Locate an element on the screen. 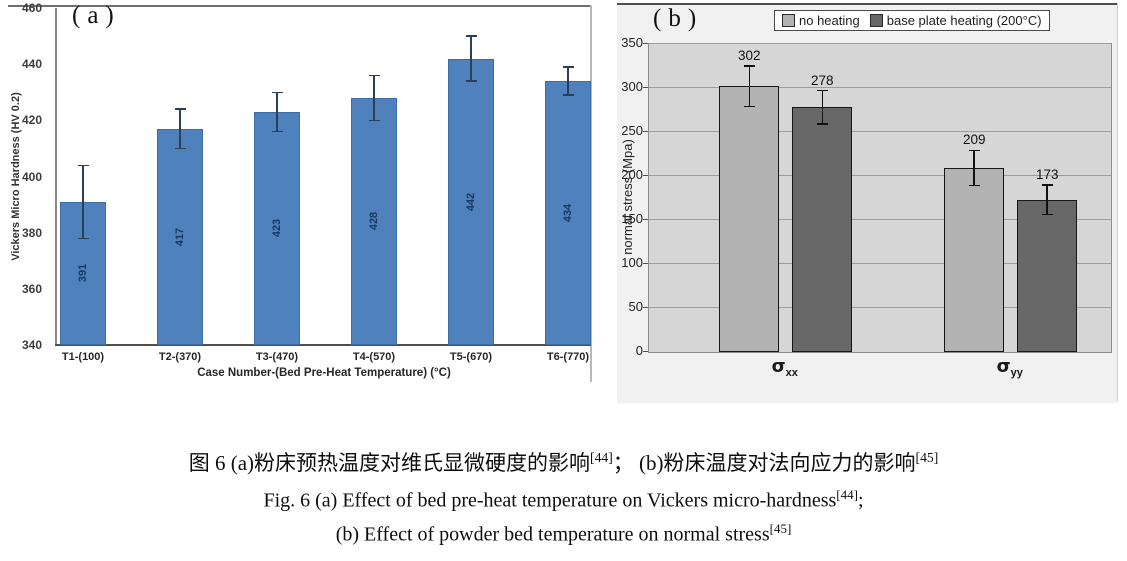 The height and width of the screenshot is (561, 1127). sigma-subscript: yy is located at coordinates (1016, 373).